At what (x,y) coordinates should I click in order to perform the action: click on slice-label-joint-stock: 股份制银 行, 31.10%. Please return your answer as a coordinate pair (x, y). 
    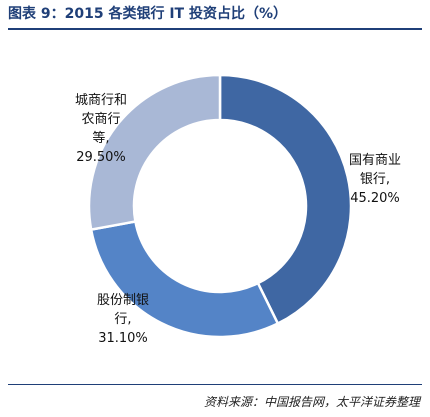
    Looking at the image, I should click on (123, 319).